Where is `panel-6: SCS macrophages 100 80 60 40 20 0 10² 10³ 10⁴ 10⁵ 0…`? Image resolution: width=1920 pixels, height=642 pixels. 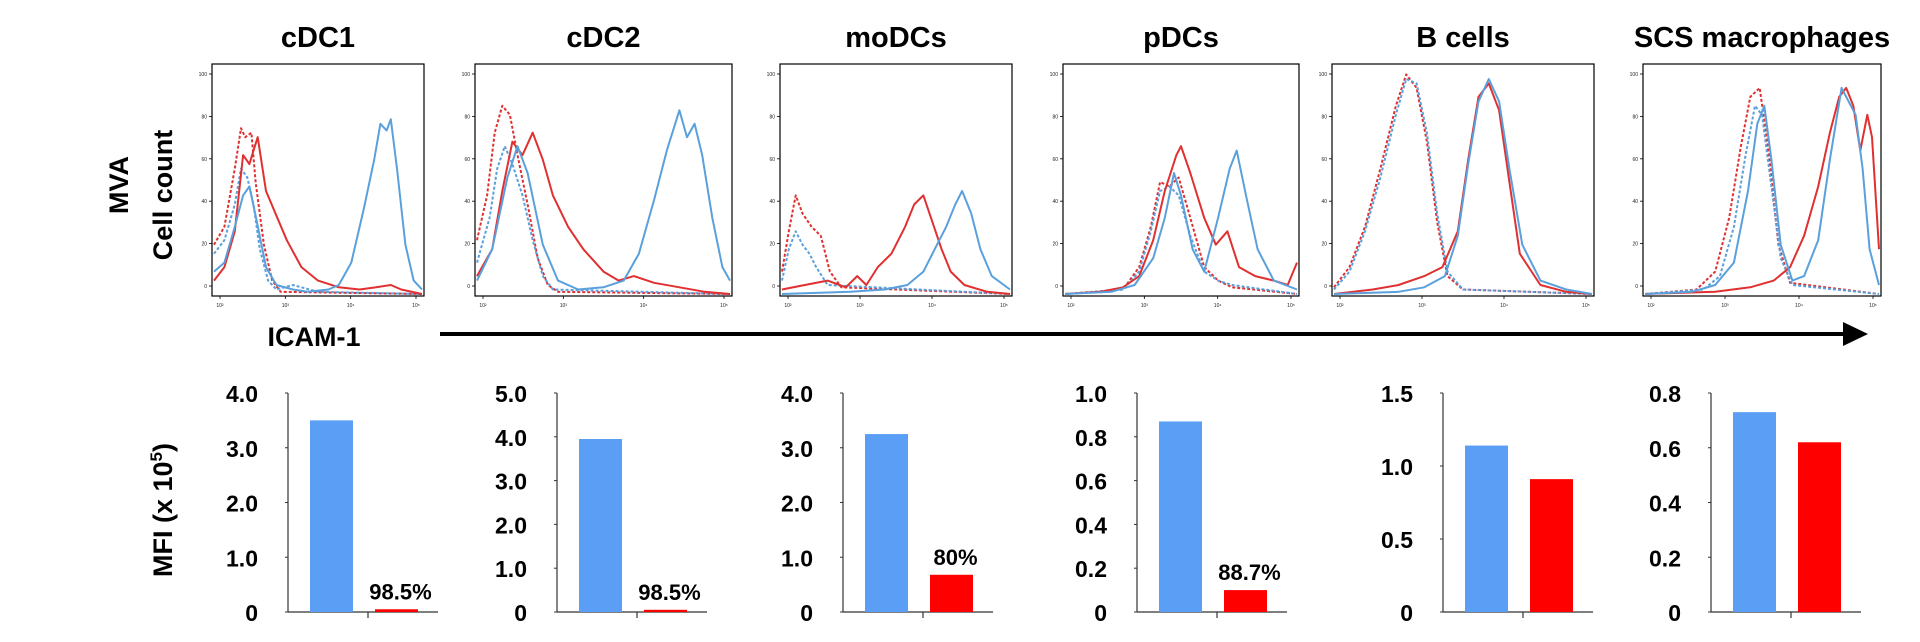
panel-6: SCS macrophages 100 80 60 40 20 0 10² 10³ 10⁴ 10⁵ 0… is located at coordinates (1760, 324).